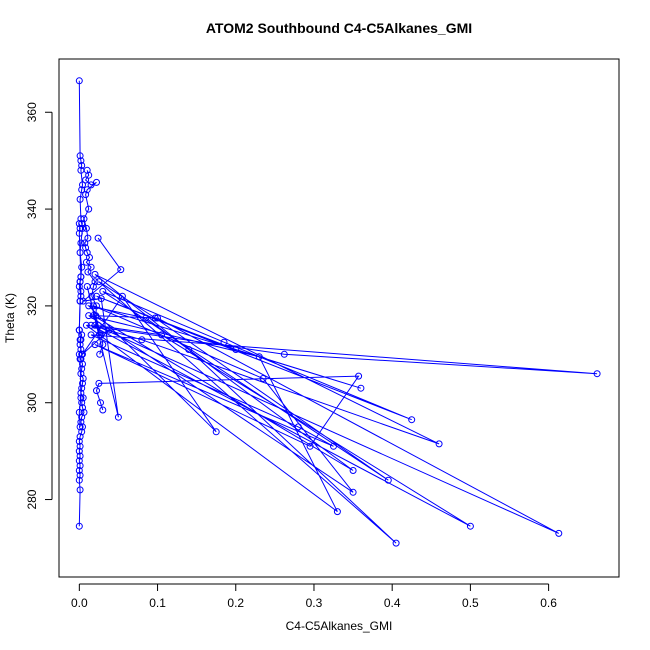 The image size is (650, 650). What do you see at coordinates (32, 499) in the screenshot?
I see `y-tick-label: 280` at bounding box center [32, 499].